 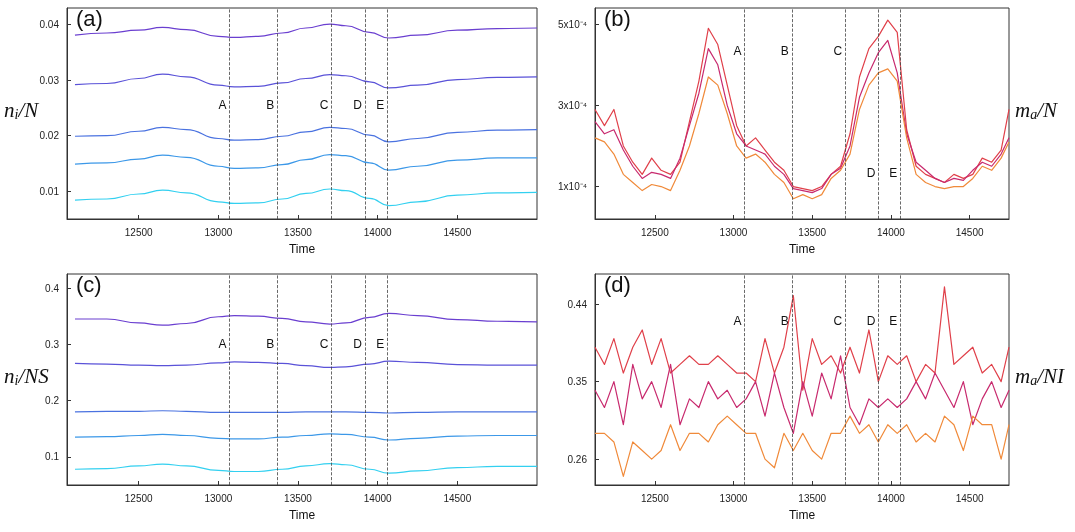 I want to click on chart-title: (c), so click(x=89, y=284).